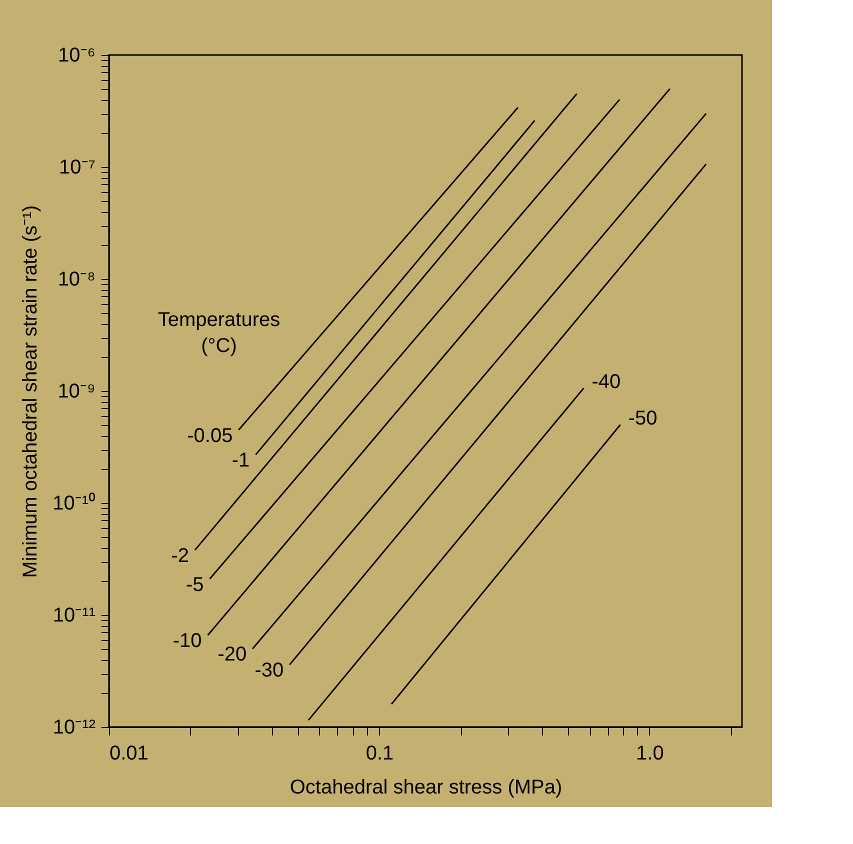 The height and width of the screenshot is (844, 853). Describe the element at coordinates (74, 503) in the screenshot. I see `y-tick-label: 10⁻¹⁰` at that location.